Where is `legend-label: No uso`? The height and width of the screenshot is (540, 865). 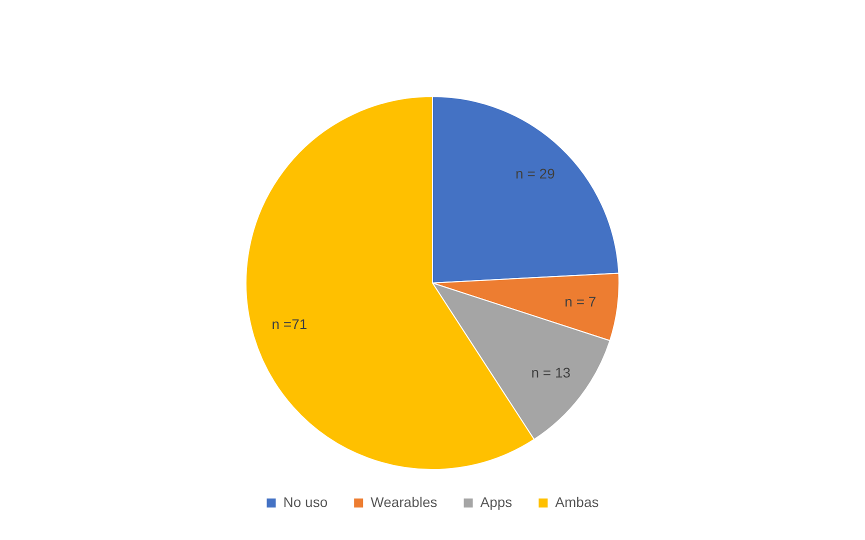 legend-label: No uso is located at coordinates (305, 502).